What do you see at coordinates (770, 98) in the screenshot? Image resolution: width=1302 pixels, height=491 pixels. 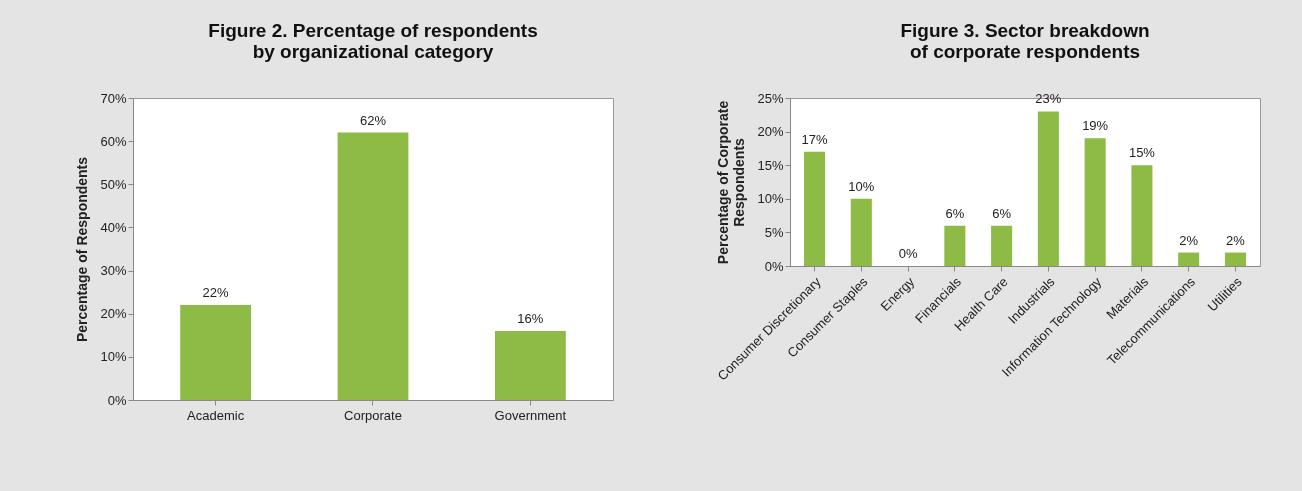 I see `y-tick-label: 25%` at bounding box center [770, 98].